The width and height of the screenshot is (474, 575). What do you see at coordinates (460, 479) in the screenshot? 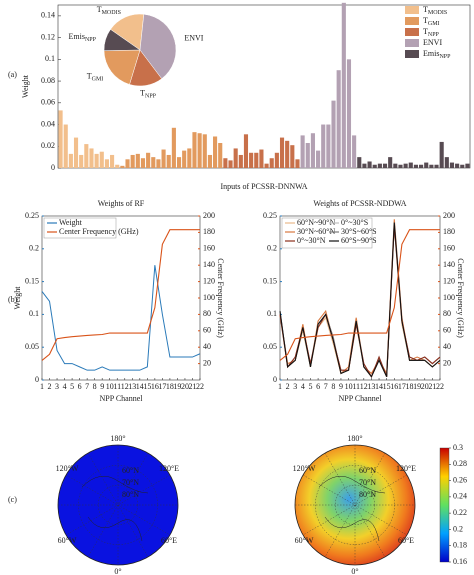
I see `colorbar-tick-label: 0.26` at bounding box center [460, 479].